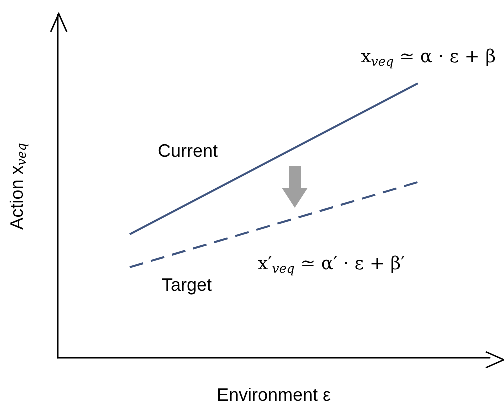 The width and height of the screenshot is (504, 409). Describe the element at coordinates (274, 395) in the screenshot. I see `x-axis-title: Environment ε` at that location.